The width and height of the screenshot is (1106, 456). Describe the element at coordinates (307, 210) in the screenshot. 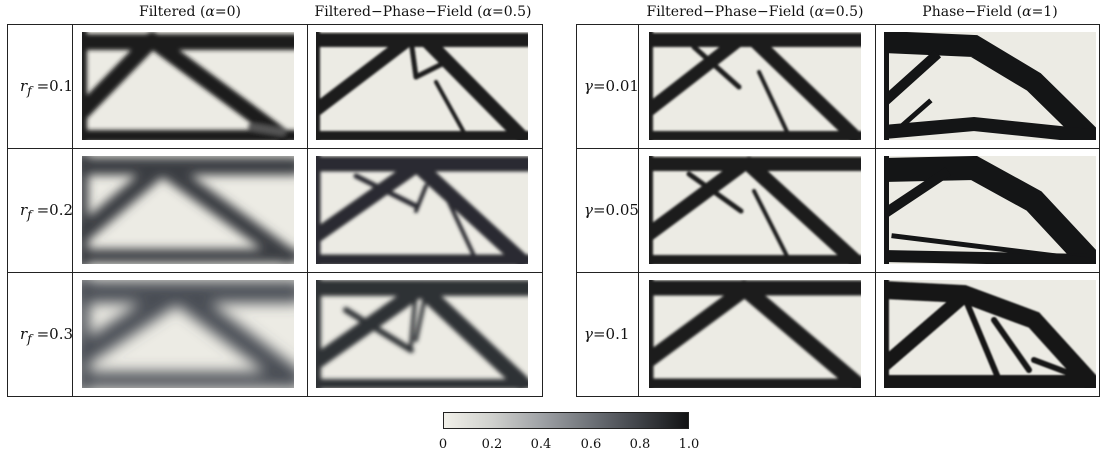

I see `left-column-divider` at that location.